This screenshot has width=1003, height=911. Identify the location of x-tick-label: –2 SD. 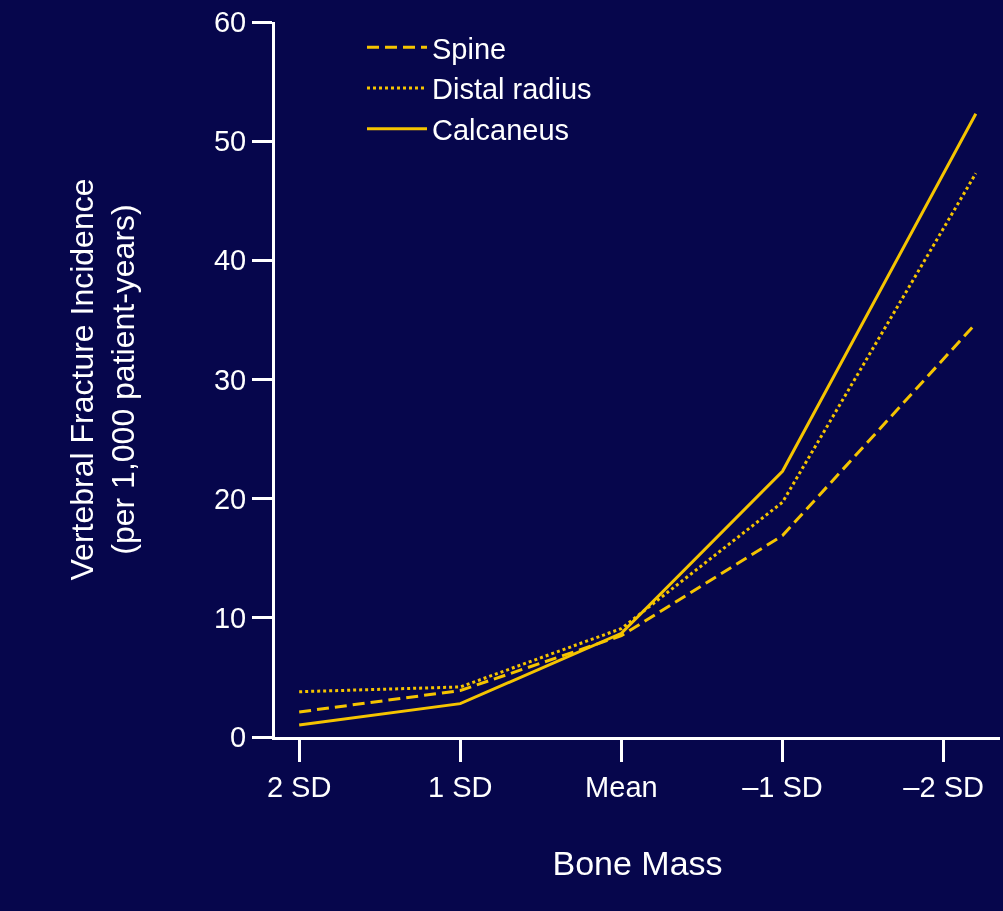
(943, 786).